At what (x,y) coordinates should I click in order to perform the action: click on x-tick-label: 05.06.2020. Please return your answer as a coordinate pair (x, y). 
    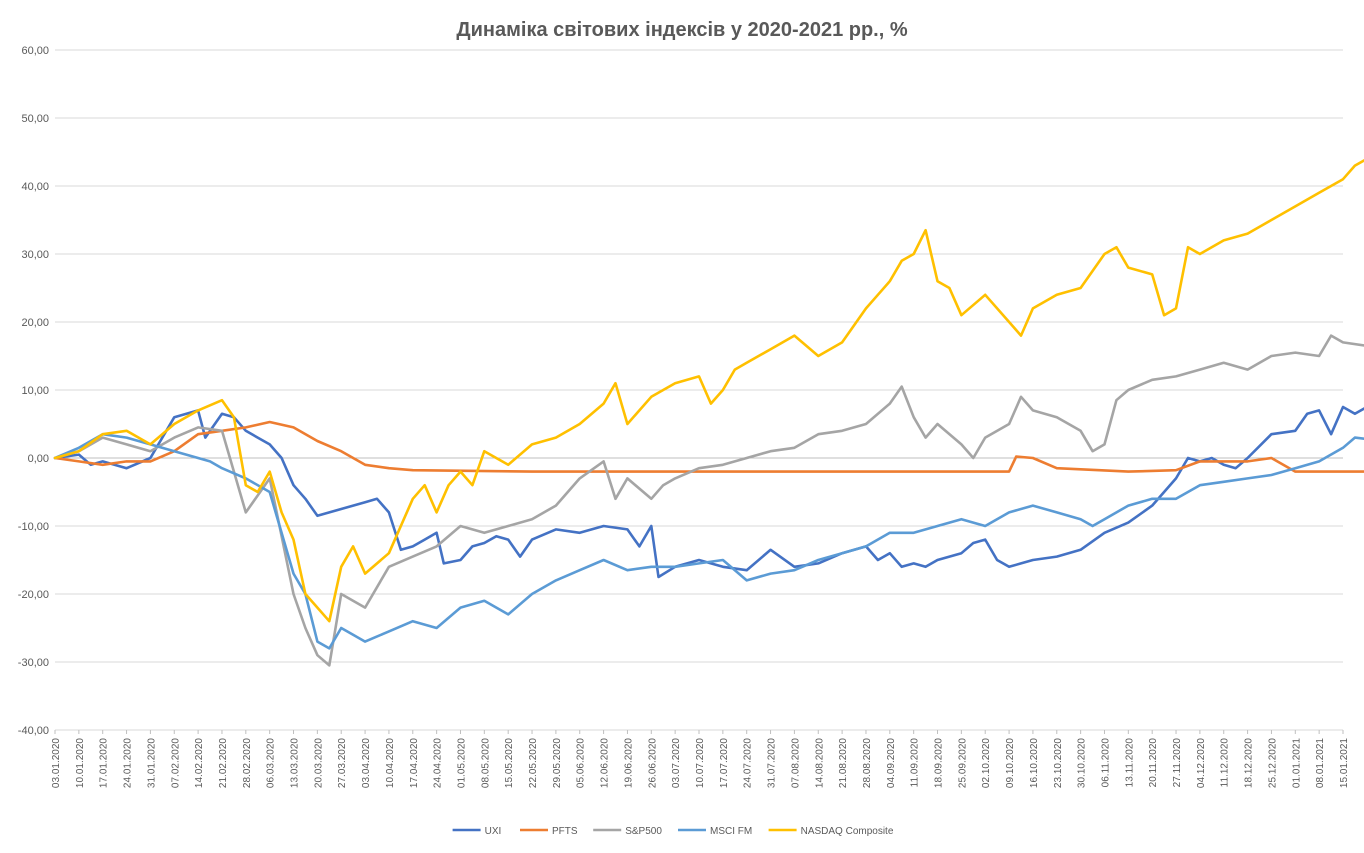
    Looking at the image, I should click on (581, 763).